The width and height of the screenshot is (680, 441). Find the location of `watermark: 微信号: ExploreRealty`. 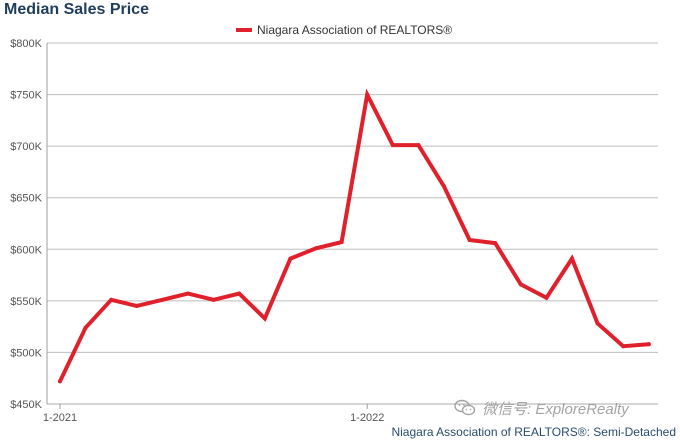

watermark: 微信号: ExploreRealty is located at coordinates (541, 408).